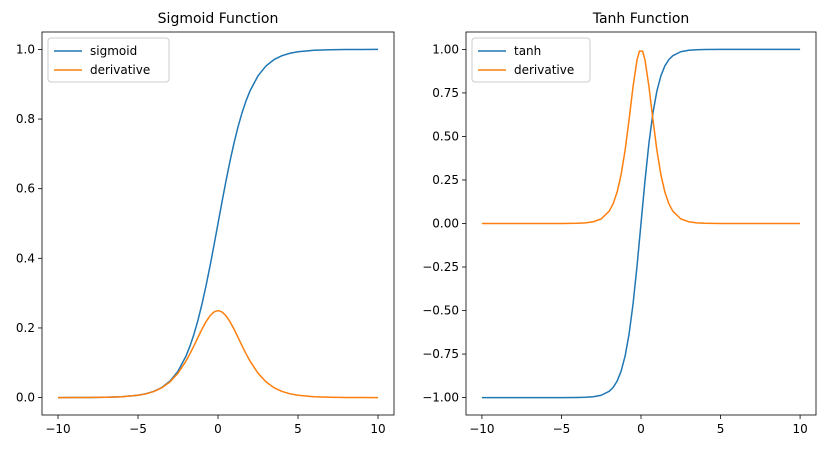  I want to click on y-tick-label: 0.6, so click(25, 189).